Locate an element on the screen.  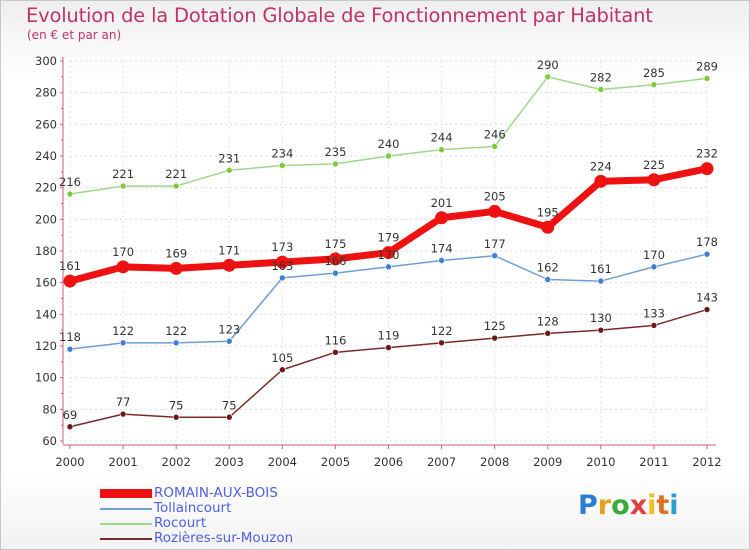
data-label: 143 is located at coordinates (707, 298).